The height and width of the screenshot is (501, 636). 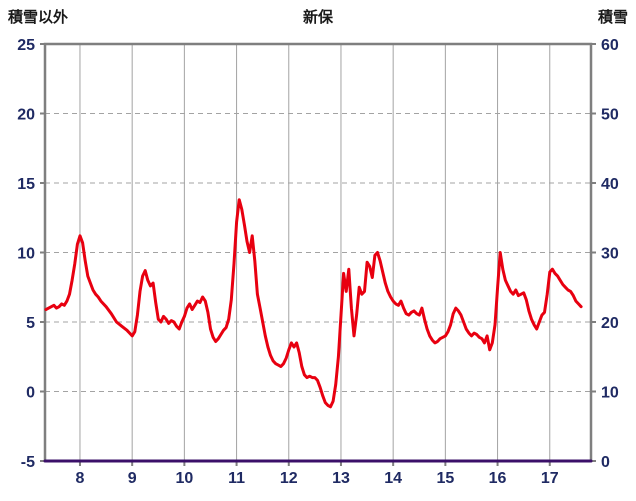 What do you see at coordinates (605, 462) in the screenshot?
I see `right-tick-label: 0` at bounding box center [605, 462].